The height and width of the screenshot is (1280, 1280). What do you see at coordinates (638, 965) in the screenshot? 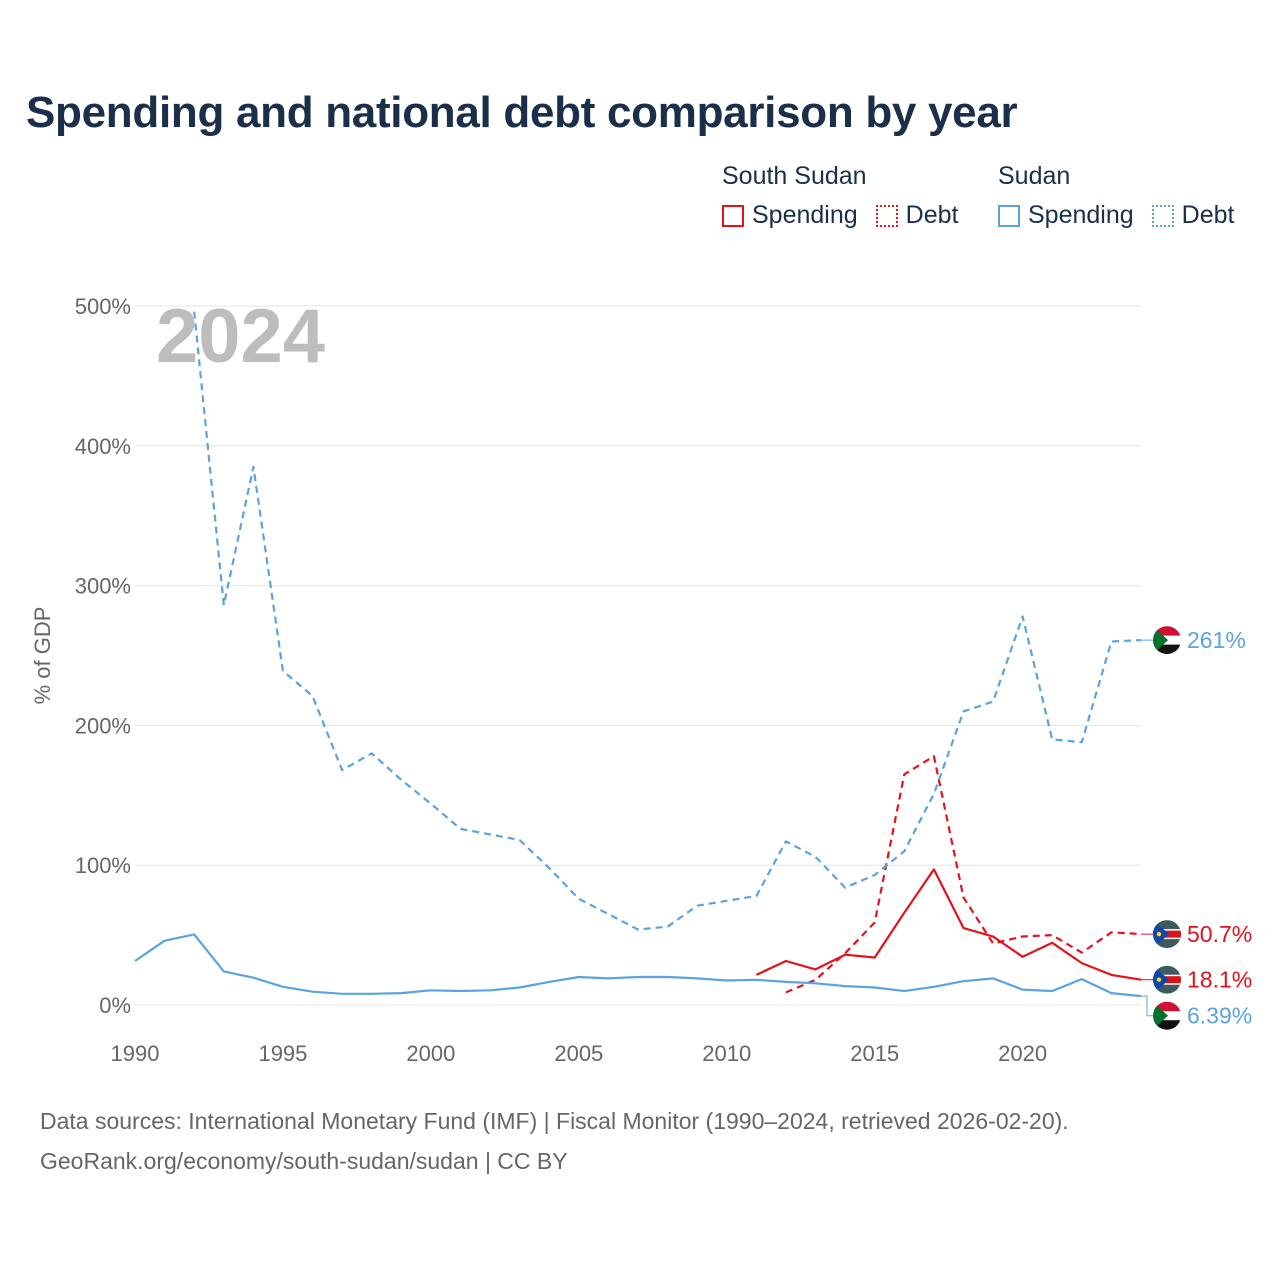
I see `series-line-sudan-spending` at bounding box center [638, 965].